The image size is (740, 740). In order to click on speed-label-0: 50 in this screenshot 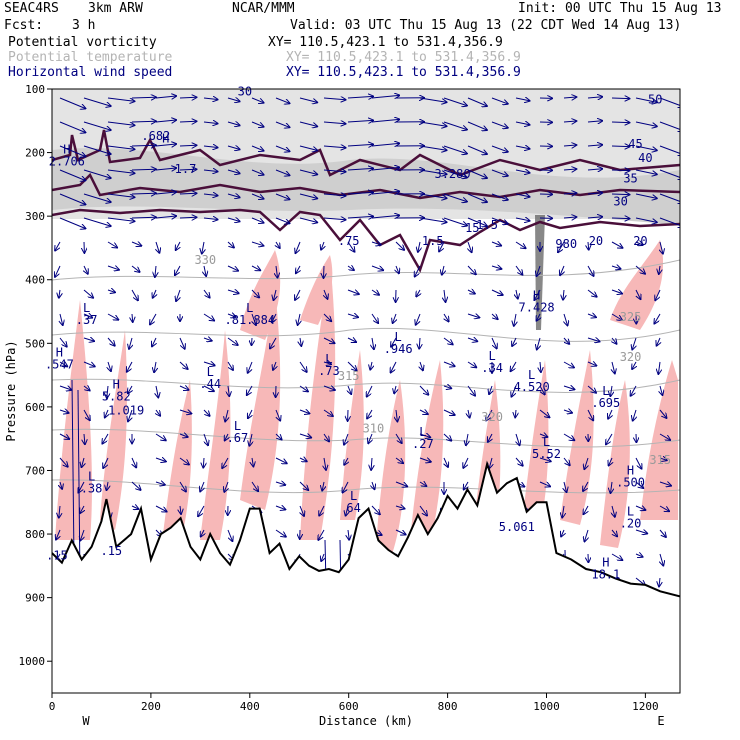, I will do `click(655, 100)`.